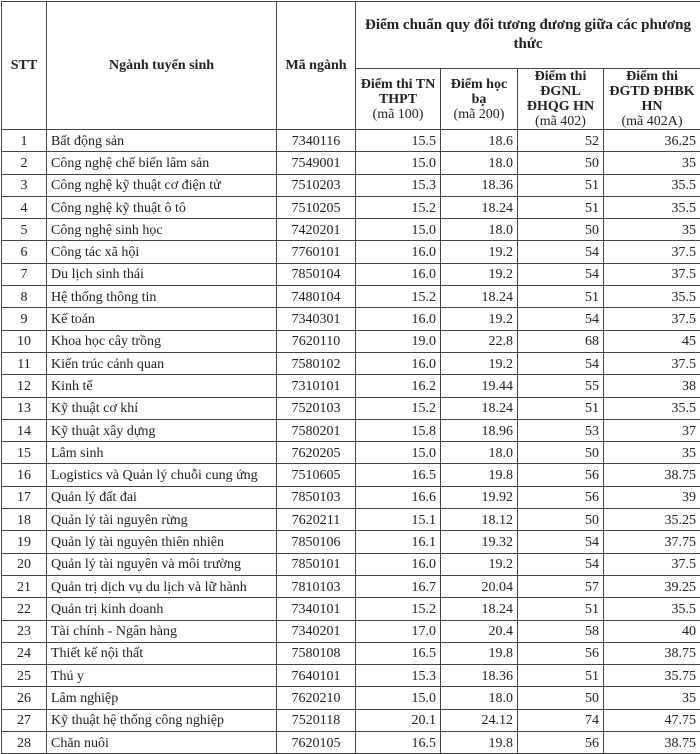 The width and height of the screenshot is (700, 754). Describe the element at coordinates (398, 453) in the screenshot. I see `score-thpt: 15.0` at that location.